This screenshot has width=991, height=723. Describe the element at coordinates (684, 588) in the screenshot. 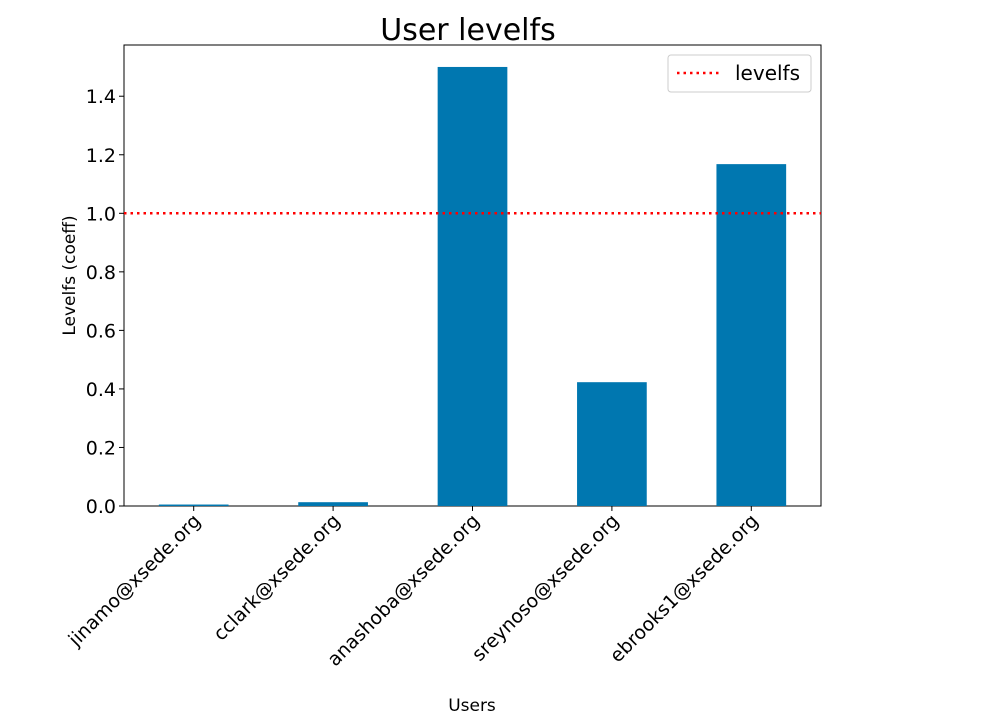

I see `x-tick-label: ebrooks1@xsede.org` at that location.